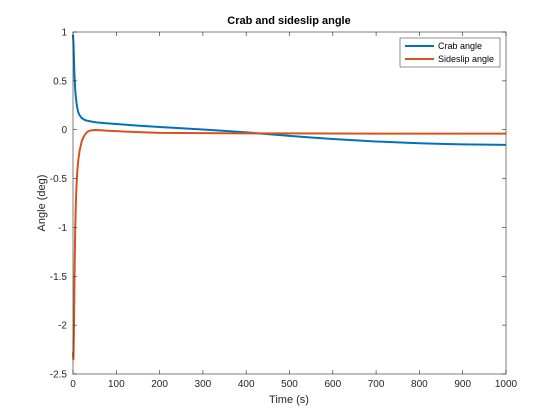 The image size is (560, 420). I want to click on legend-label-sideslip-angle: Sideslip angle, so click(466, 59).